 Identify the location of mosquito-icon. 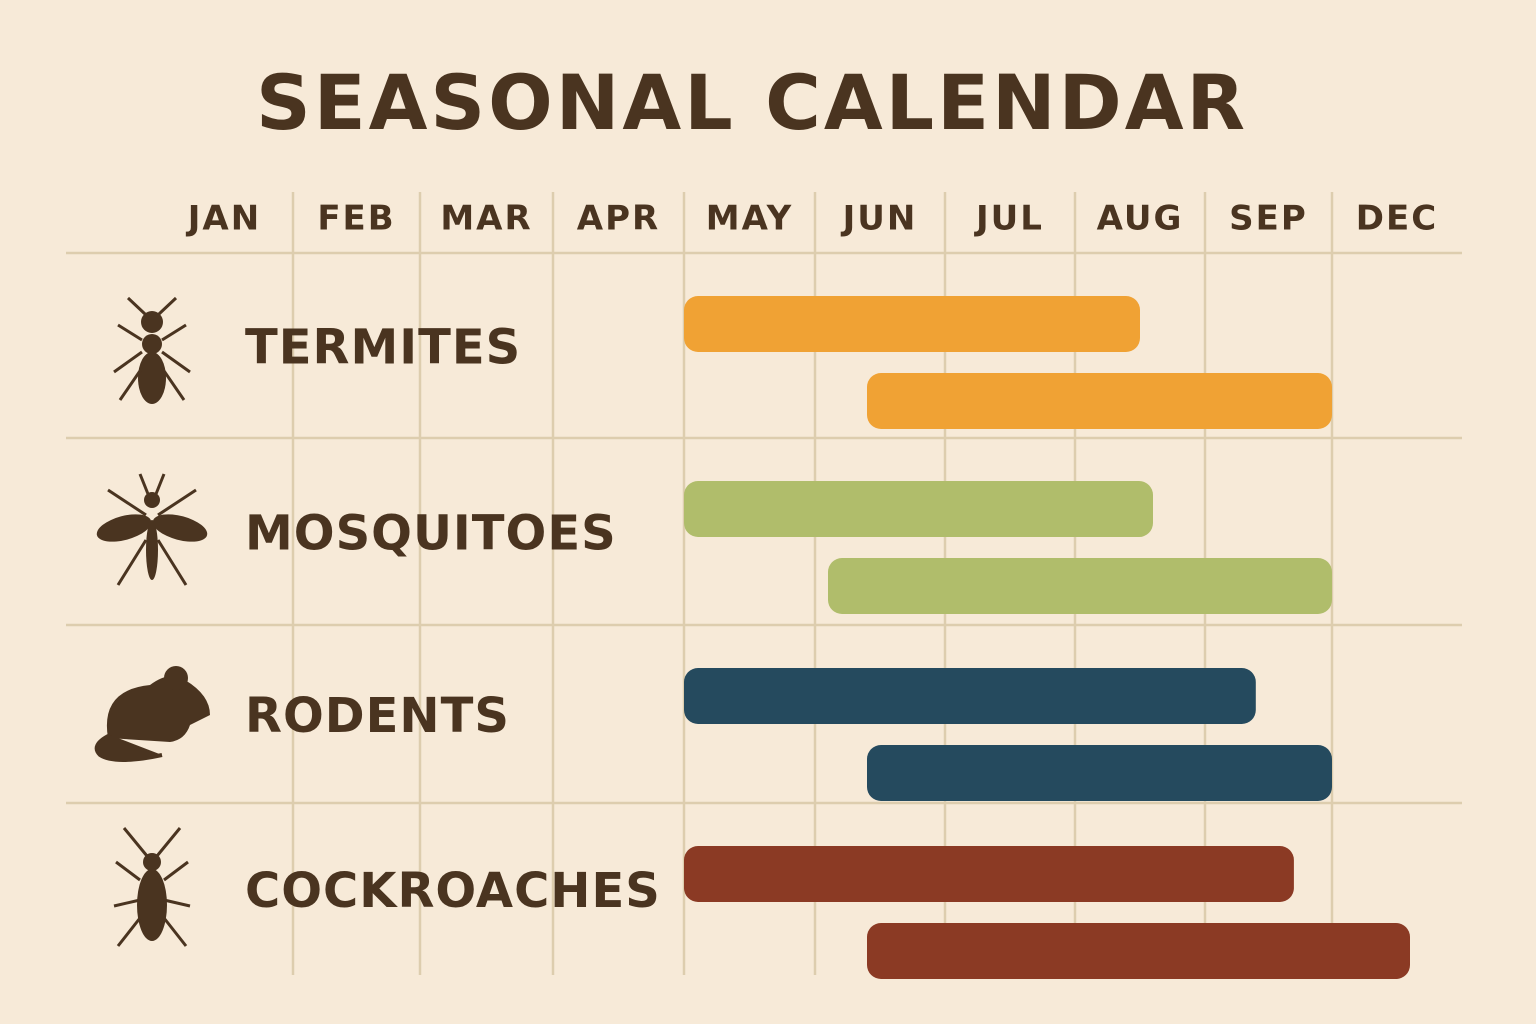
(152, 529).